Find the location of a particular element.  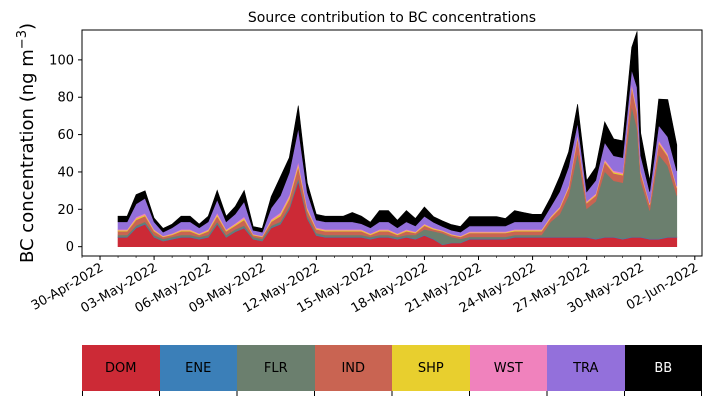

y-tick-label: 60 is located at coordinates (65, 135).